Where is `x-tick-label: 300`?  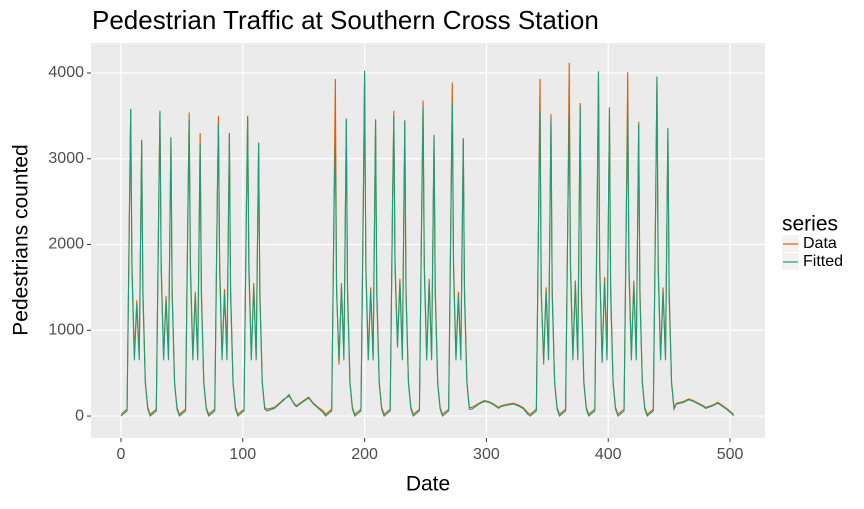 x-tick-label: 300 is located at coordinates (486, 454).